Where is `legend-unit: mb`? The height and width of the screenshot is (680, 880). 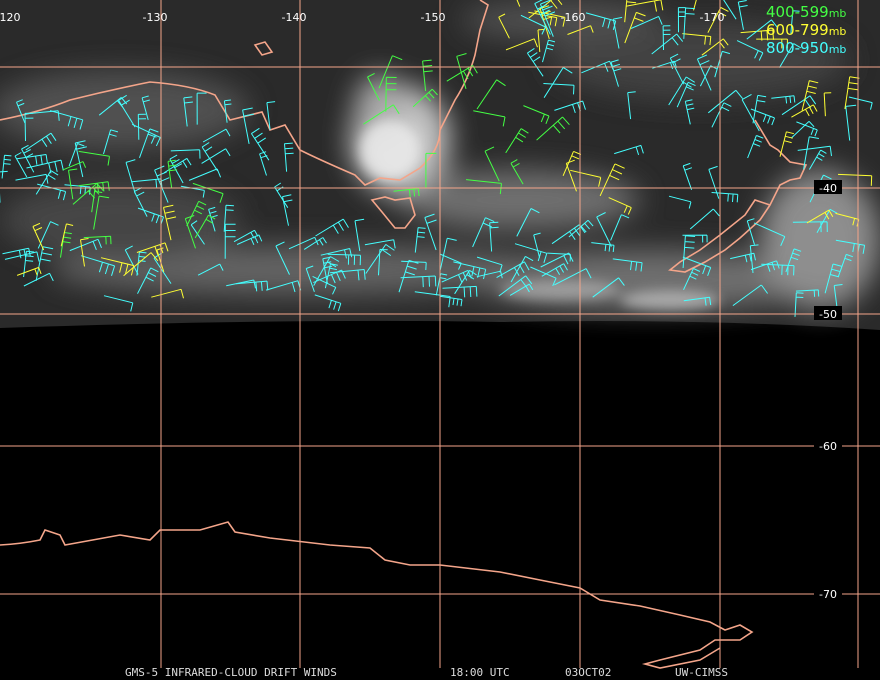
legend-unit: mb is located at coordinates (838, 13).